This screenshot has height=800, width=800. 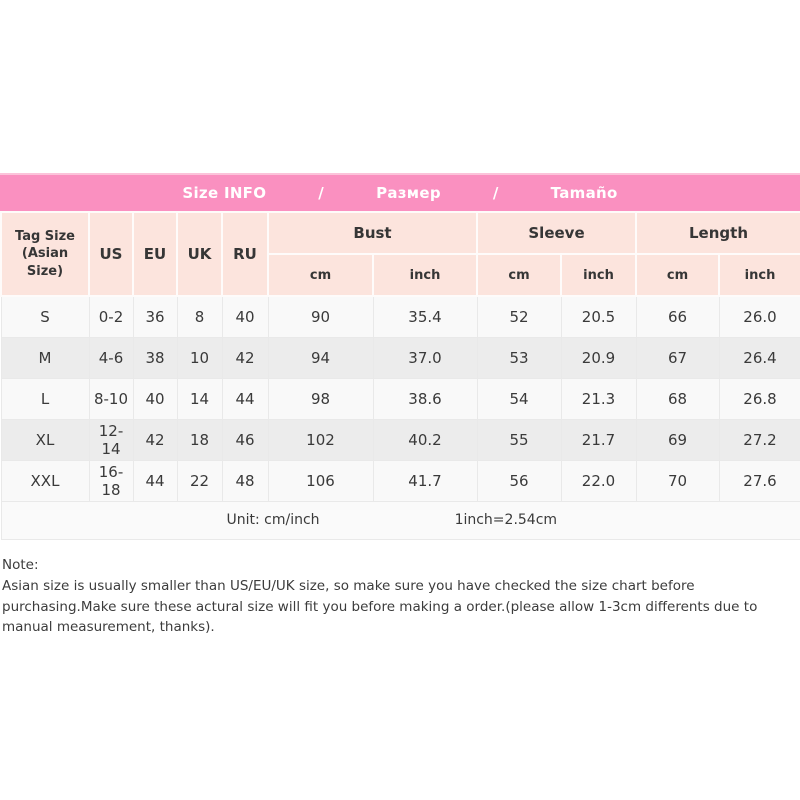 I want to click on cell-us: 4-6, so click(x=111, y=357).